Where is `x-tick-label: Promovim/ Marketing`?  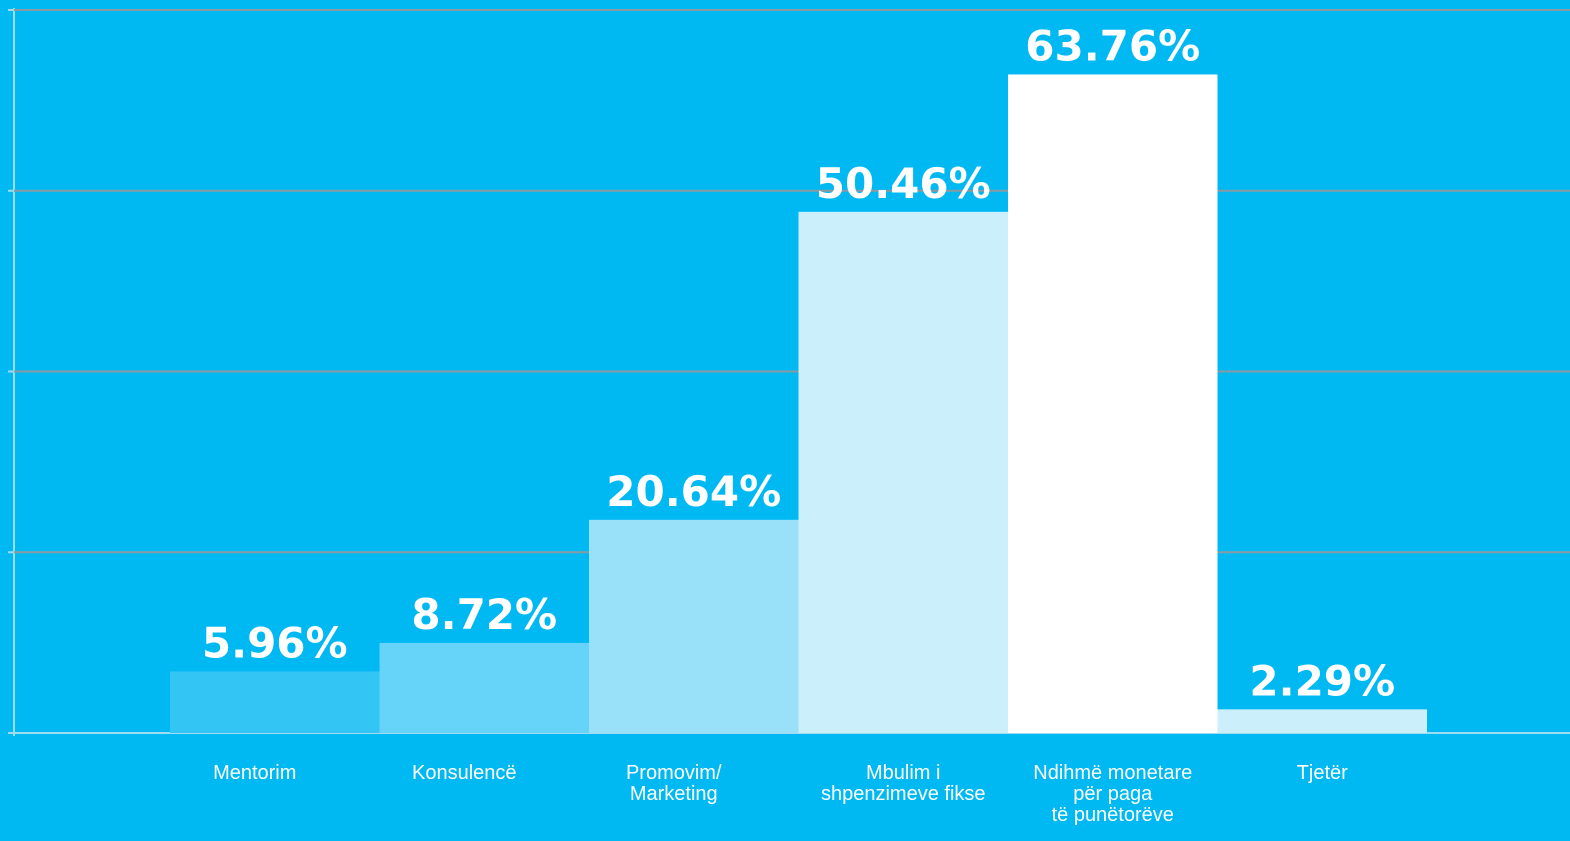 x-tick-label: Promovim/ Marketing is located at coordinates (673, 783).